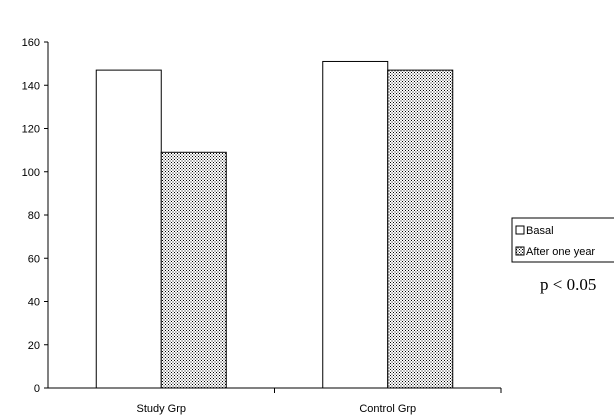 Image resolution: width=614 pixels, height=420 pixels. I want to click on legend: Basal After one year, so click(562, 240).